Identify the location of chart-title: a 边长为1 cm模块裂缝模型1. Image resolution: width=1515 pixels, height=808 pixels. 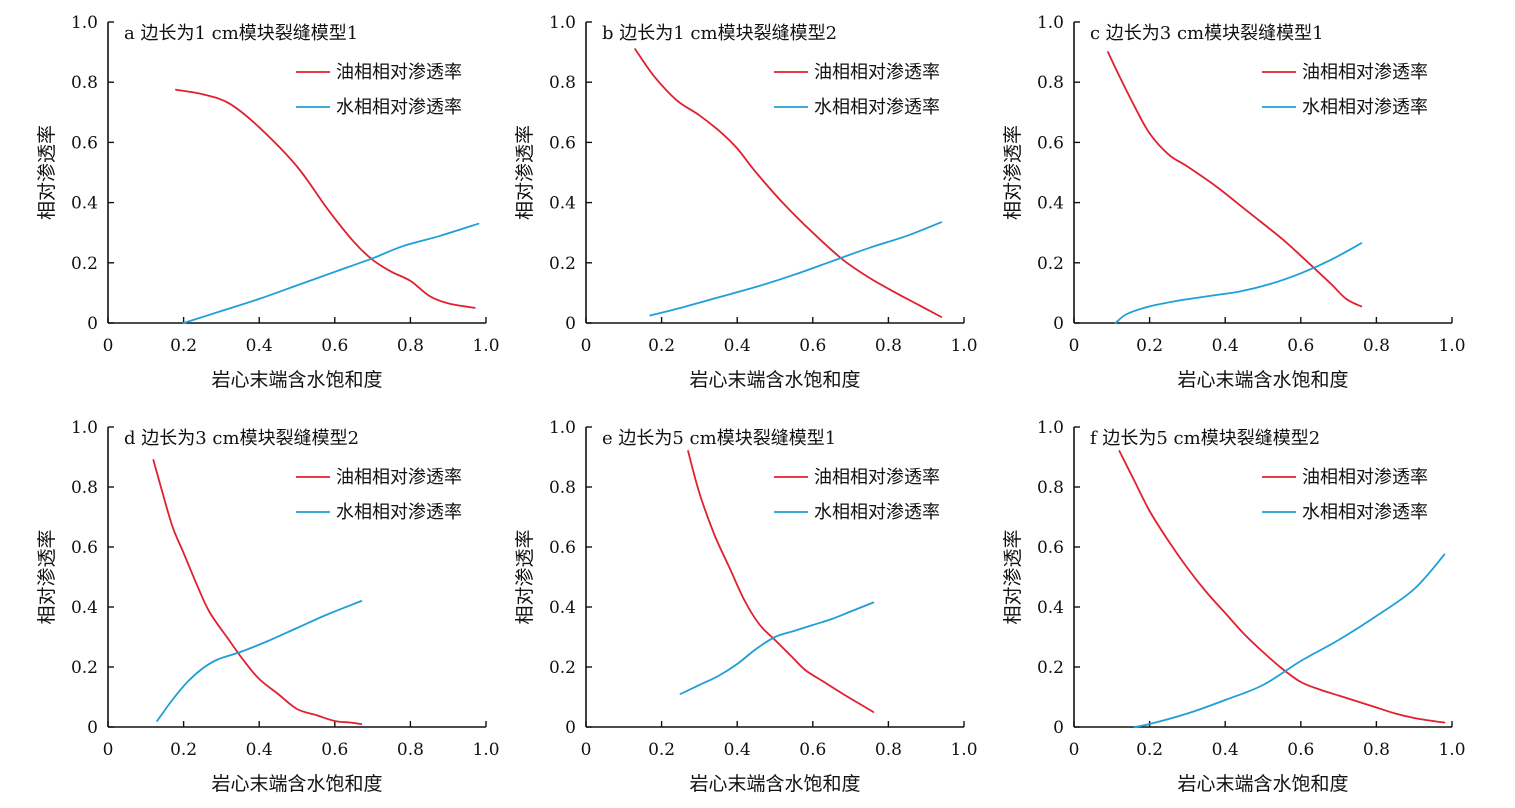
(241, 33).